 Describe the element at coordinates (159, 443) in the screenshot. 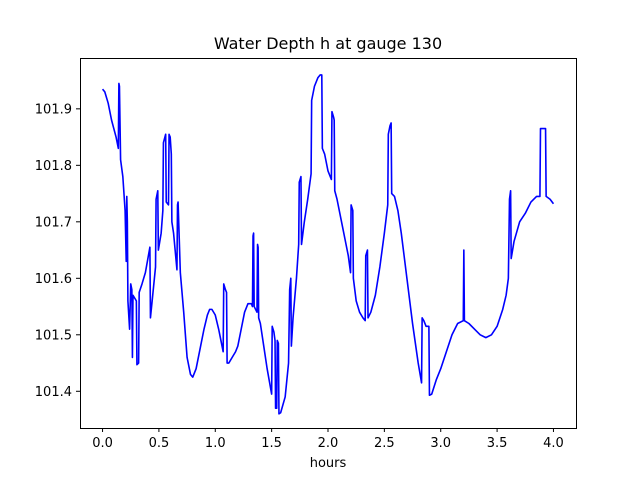

I see `x-tick-label: 0.5` at that location.